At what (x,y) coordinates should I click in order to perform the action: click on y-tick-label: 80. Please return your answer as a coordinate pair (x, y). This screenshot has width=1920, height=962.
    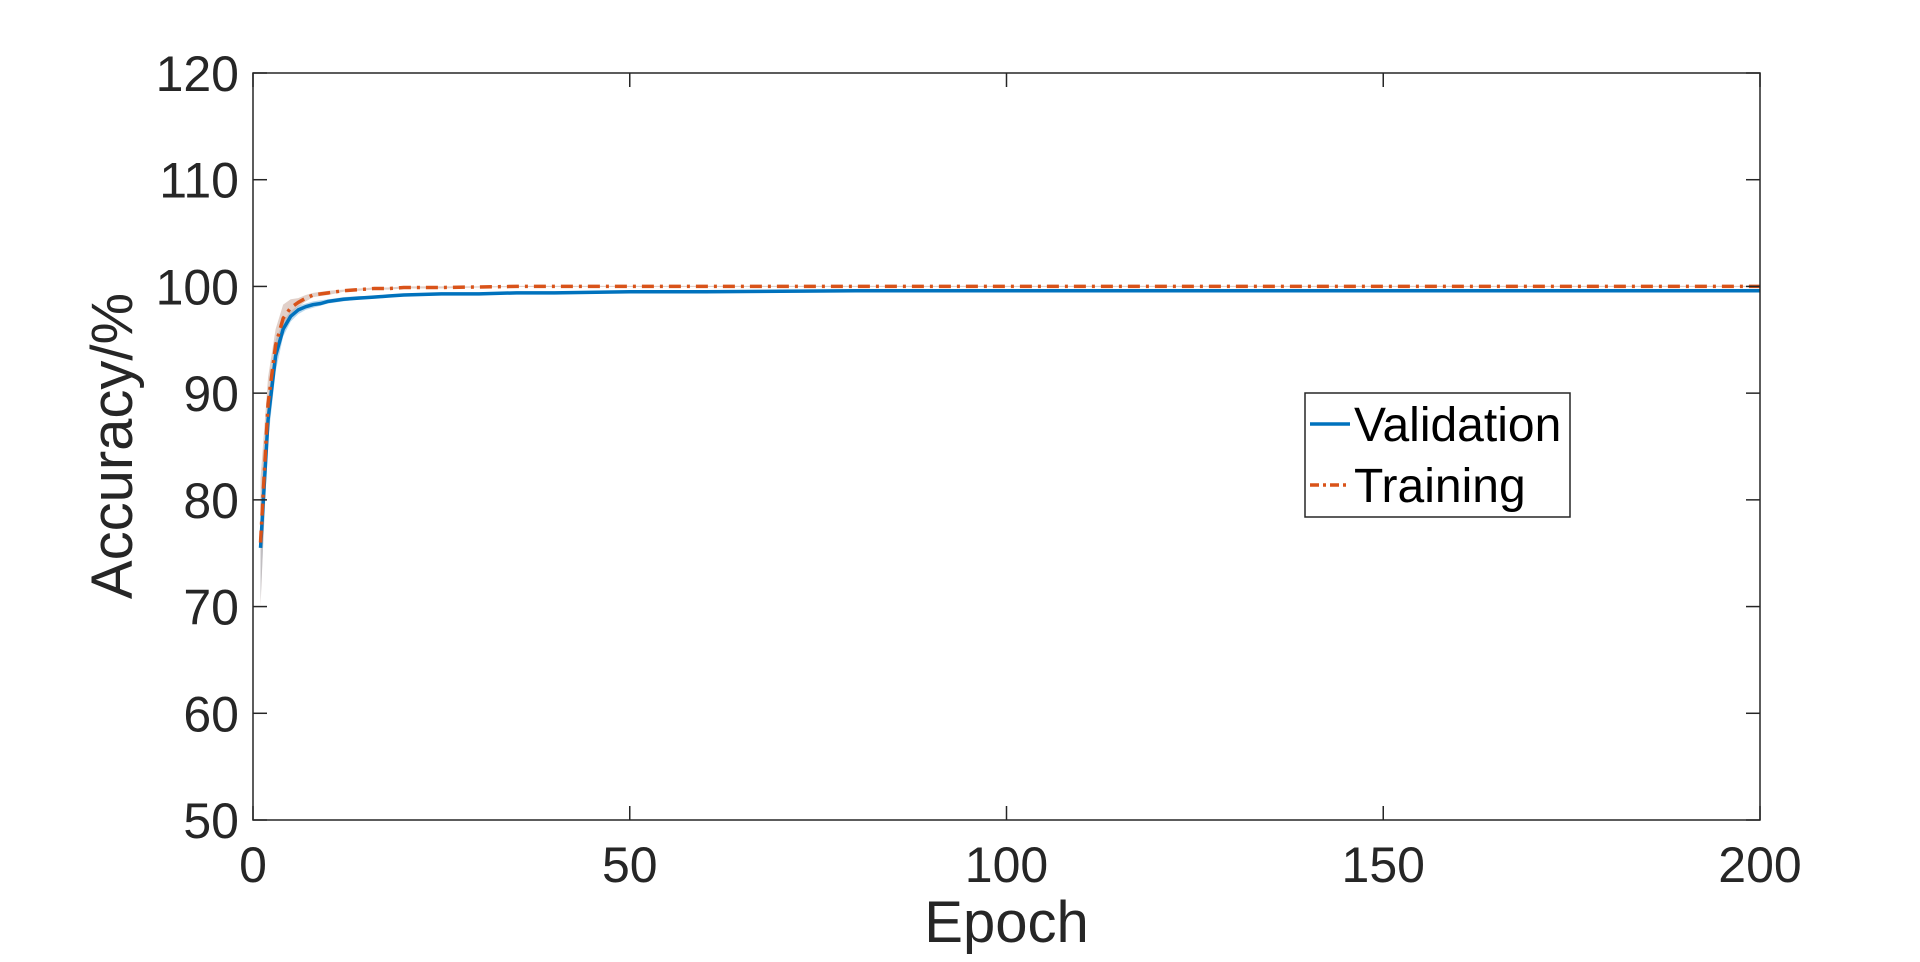
    Looking at the image, I should click on (211, 501).